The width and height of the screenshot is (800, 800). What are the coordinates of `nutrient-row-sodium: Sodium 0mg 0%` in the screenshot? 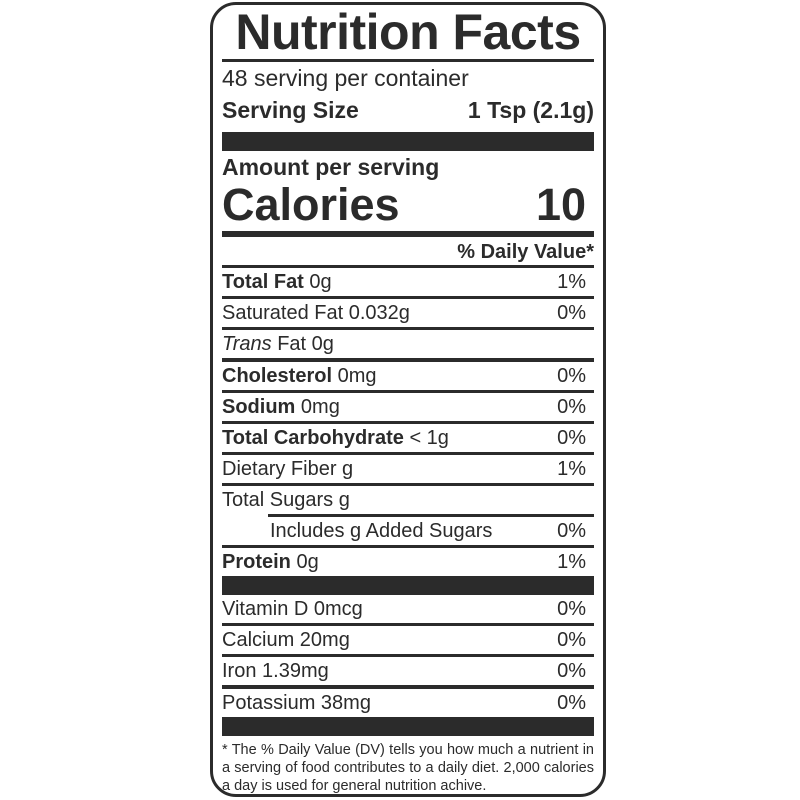 It's located at (408, 408).